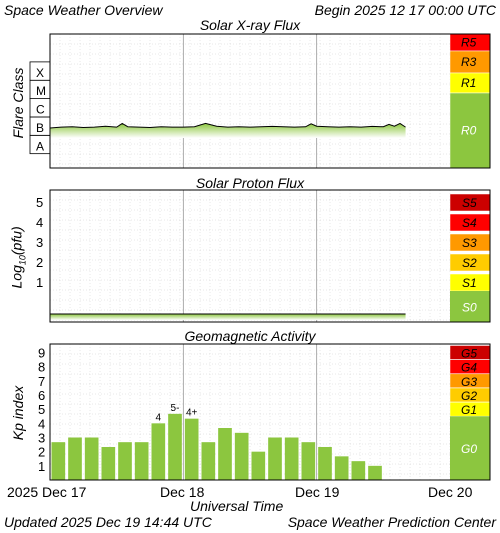 The width and height of the screenshot is (500, 533). I want to click on x-tick-dec19: Dec 19, so click(317, 492).